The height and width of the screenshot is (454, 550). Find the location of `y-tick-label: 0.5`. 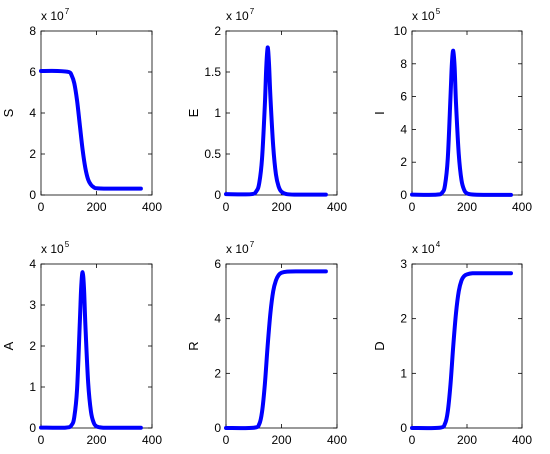

y-tick-label: 0.5 is located at coordinates (212, 154).